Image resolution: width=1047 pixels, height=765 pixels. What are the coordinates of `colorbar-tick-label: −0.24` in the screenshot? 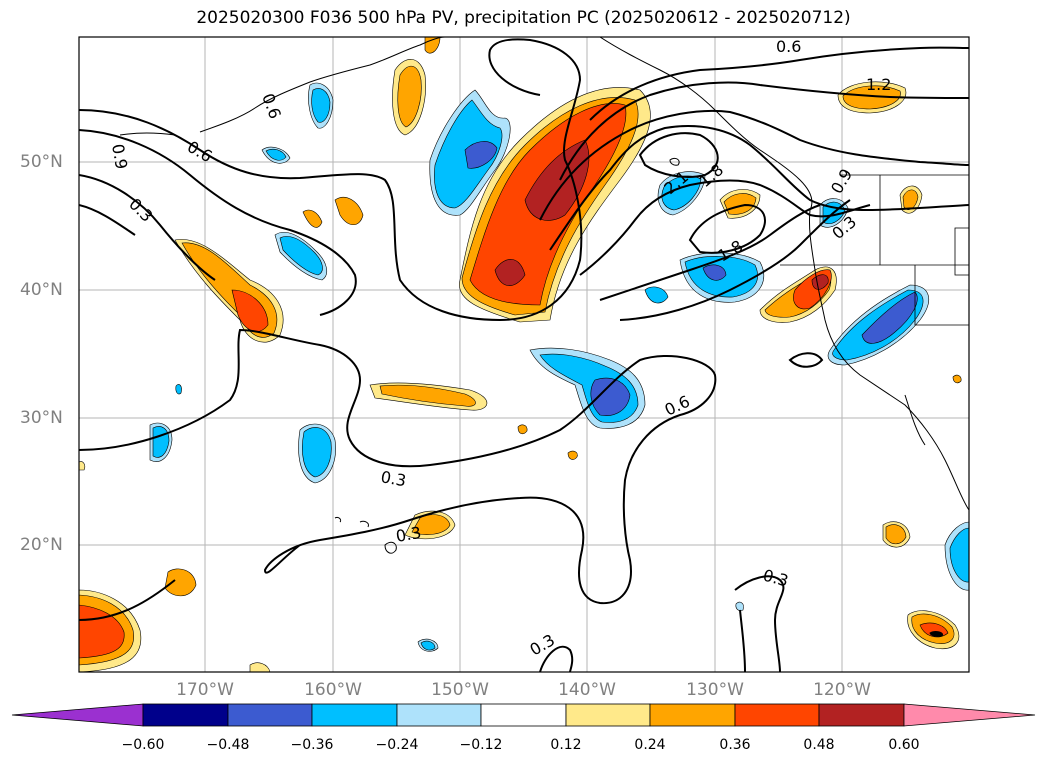 It's located at (397, 745).